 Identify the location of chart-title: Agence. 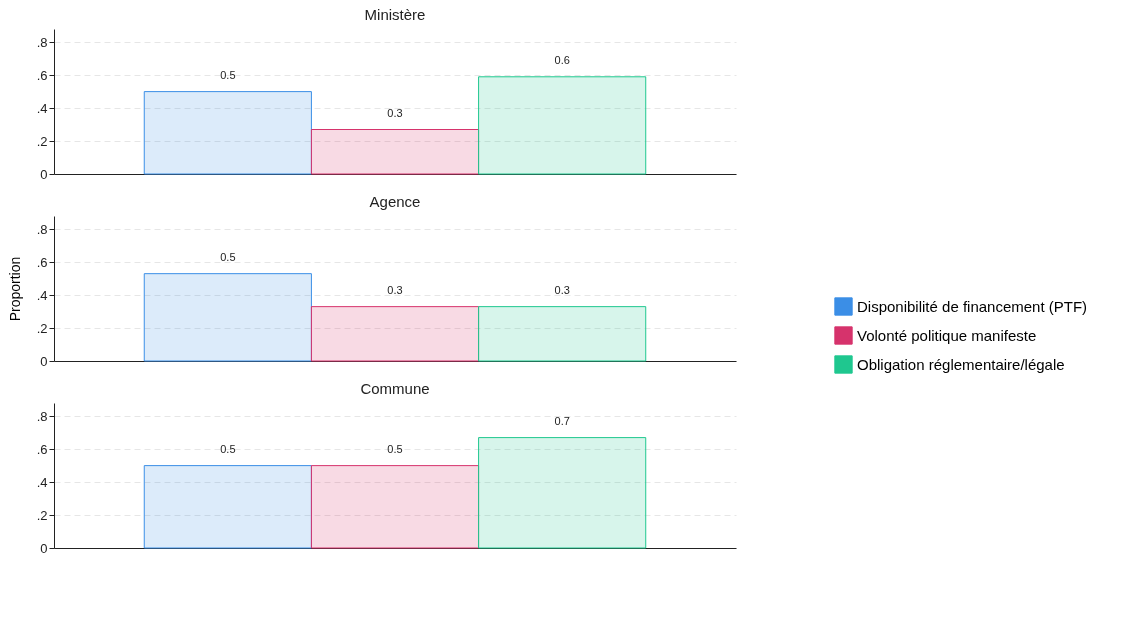
(395, 201).